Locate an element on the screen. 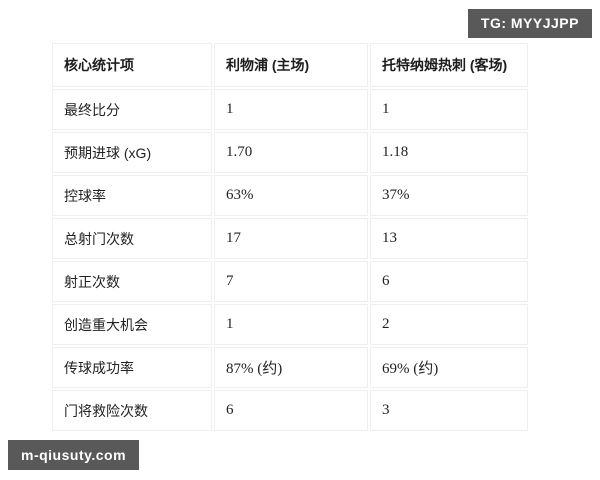  stat-value-home: 7 is located at coordinates (291, 281).